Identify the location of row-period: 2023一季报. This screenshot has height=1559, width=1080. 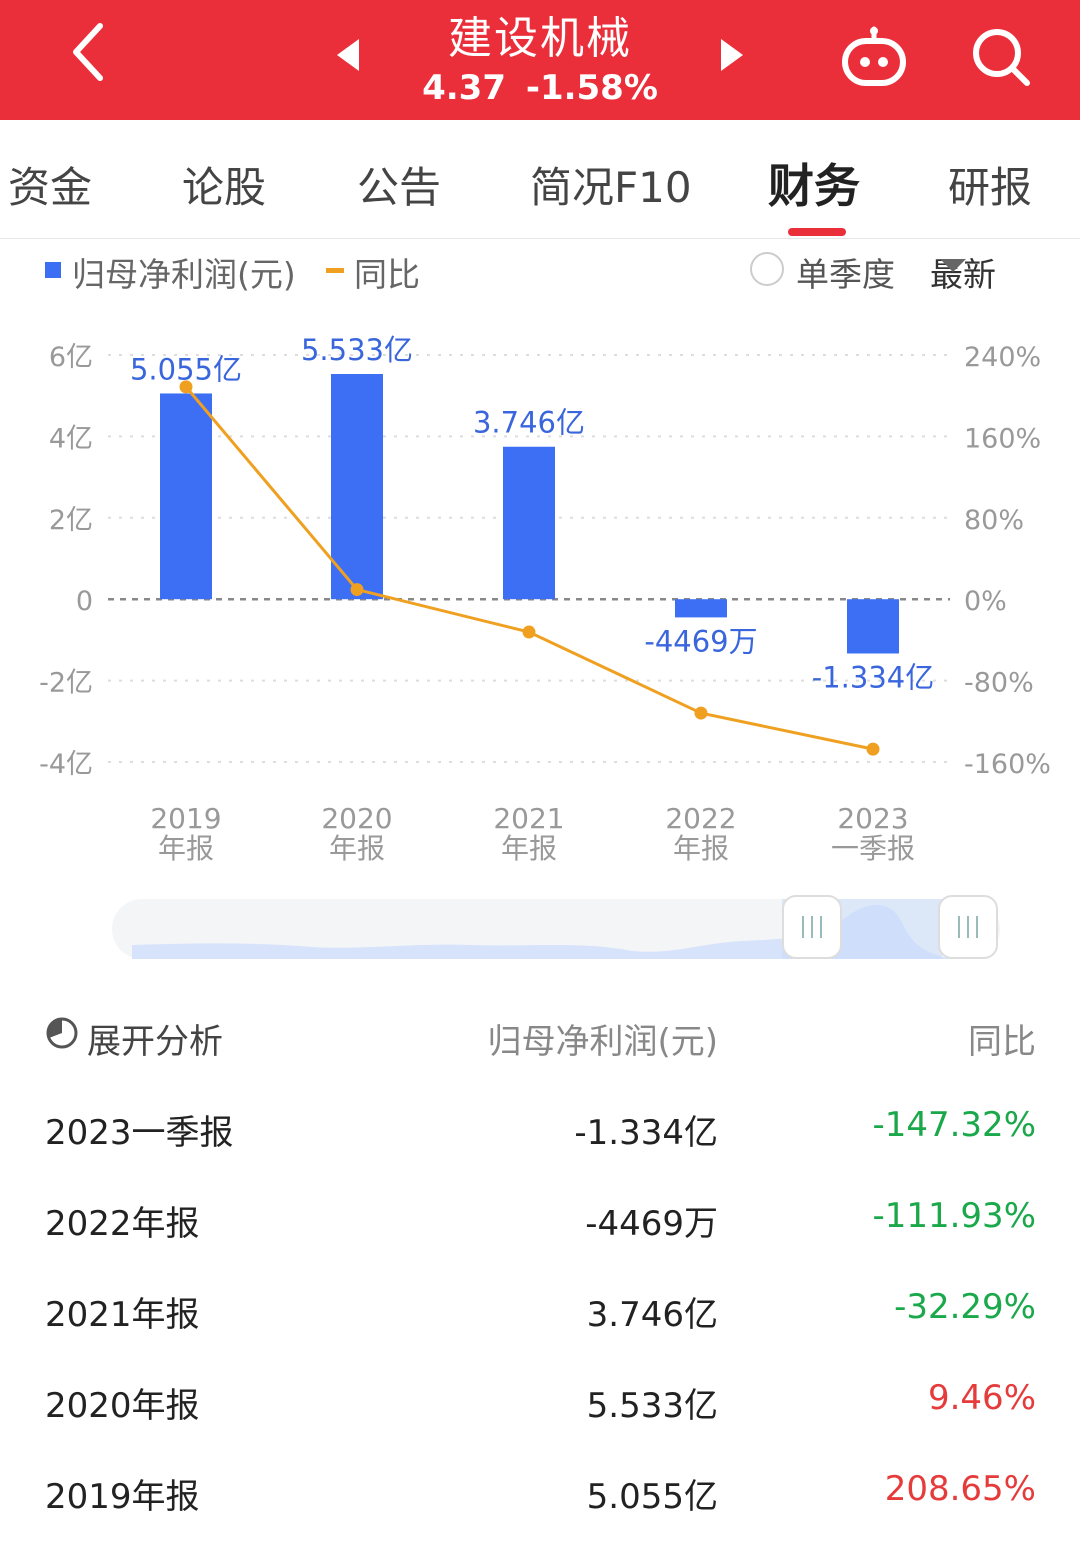
(139, 1133).